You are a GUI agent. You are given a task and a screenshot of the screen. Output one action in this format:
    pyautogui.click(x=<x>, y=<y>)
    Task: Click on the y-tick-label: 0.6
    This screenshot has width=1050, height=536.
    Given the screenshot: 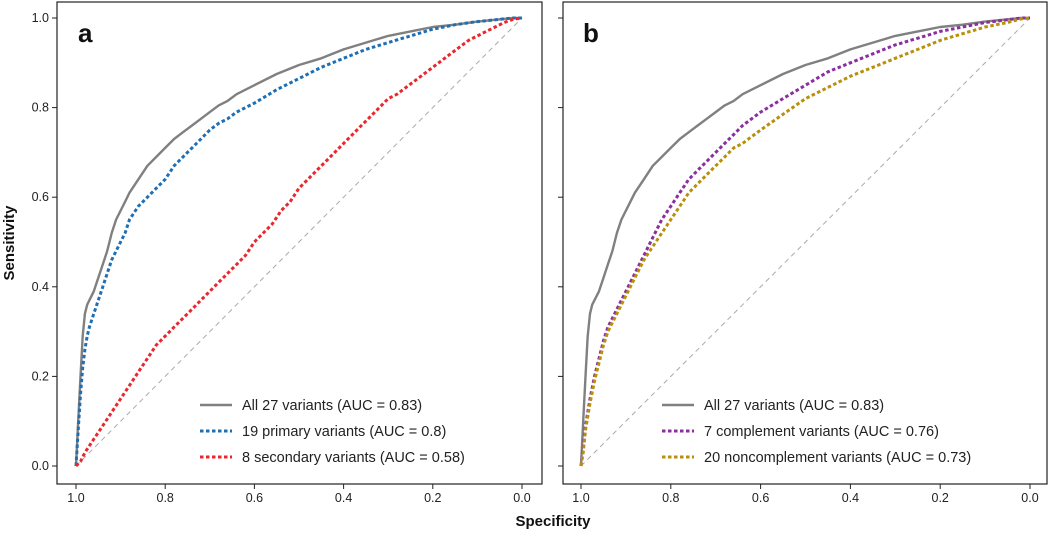 What is the action you would take?
    pyautogui.click(x=40, y=197)
    